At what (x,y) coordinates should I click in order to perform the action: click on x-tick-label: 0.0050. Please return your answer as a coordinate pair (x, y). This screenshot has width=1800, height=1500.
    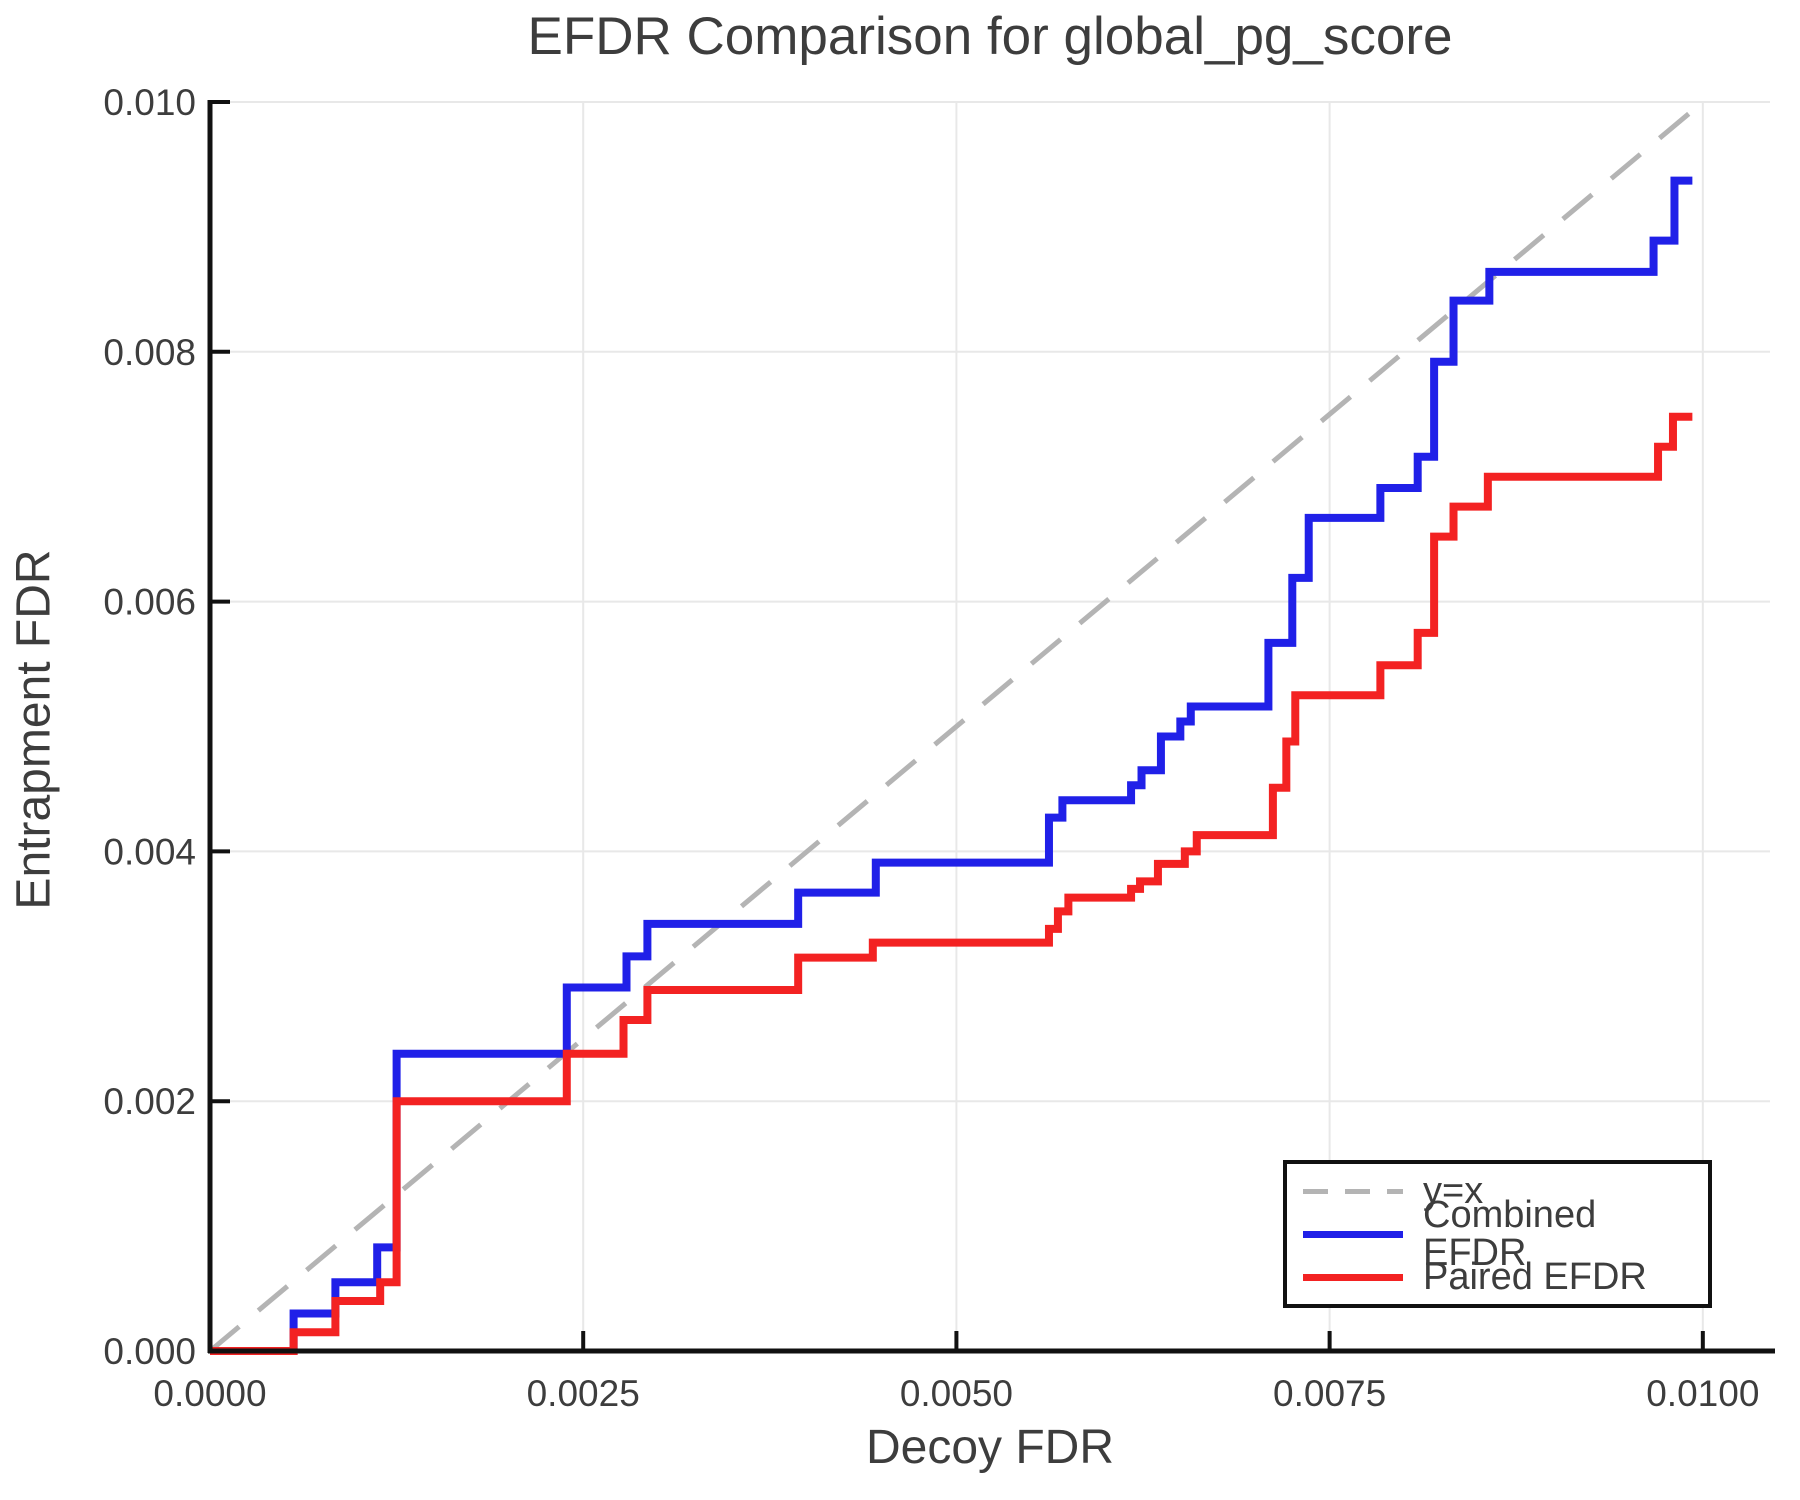
    Looking at the image, I should click on (956, 1393).